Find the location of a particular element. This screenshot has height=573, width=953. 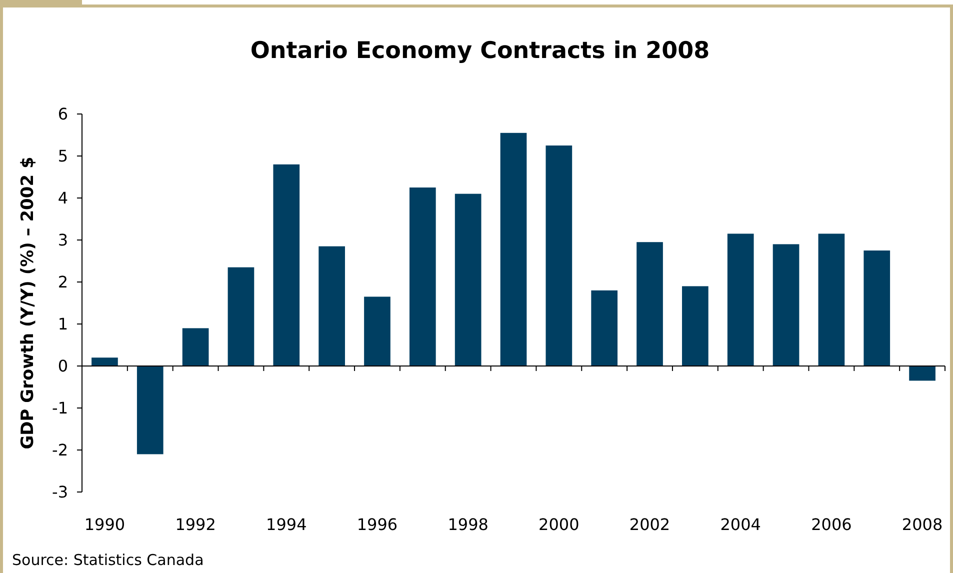

x-tick-label: 2002 is located at coordinates (649, 524).